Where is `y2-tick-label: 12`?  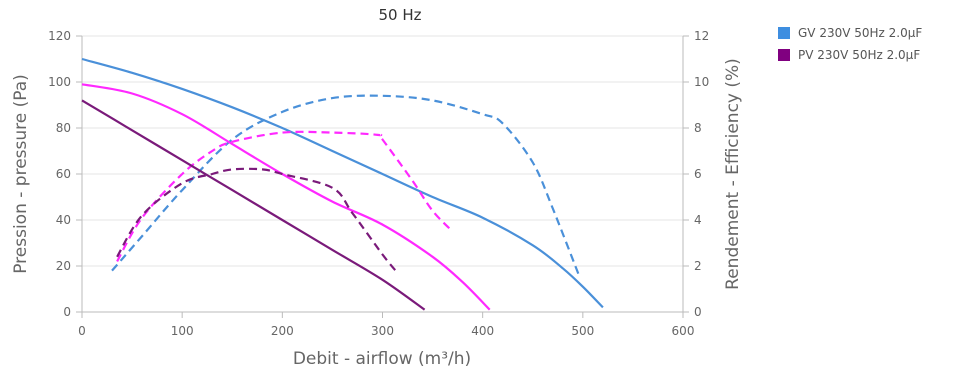
y2-tick-label: 12 is located at coordinates (701, 36).